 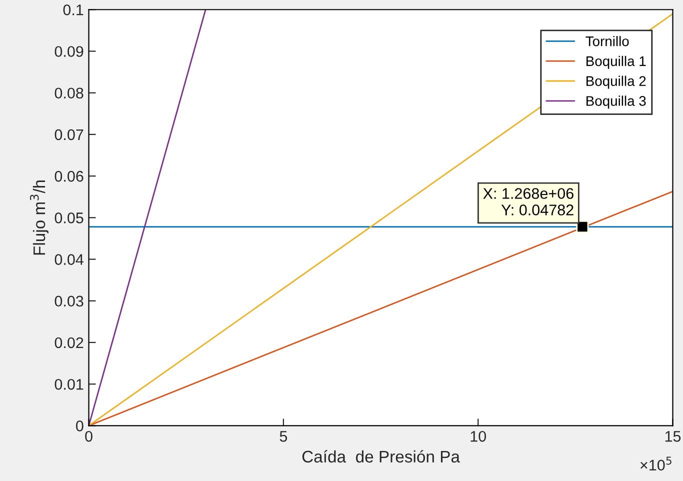 What do you see at coordinates (381, 456) in the screenshot?
I see `x-axis-title: Caída de Presión Pa` at bounding box center [381, 456].